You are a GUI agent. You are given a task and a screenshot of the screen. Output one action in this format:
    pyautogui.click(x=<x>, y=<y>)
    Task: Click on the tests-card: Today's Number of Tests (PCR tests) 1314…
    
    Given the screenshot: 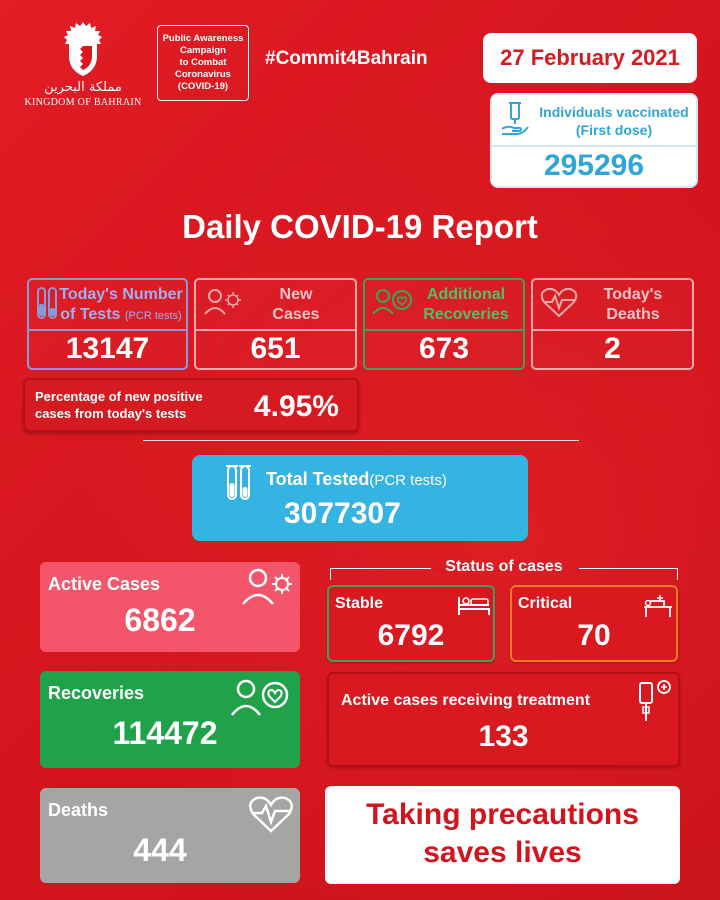 What is the action you would take?
    pyautogui.click(x=107, y=324)
    